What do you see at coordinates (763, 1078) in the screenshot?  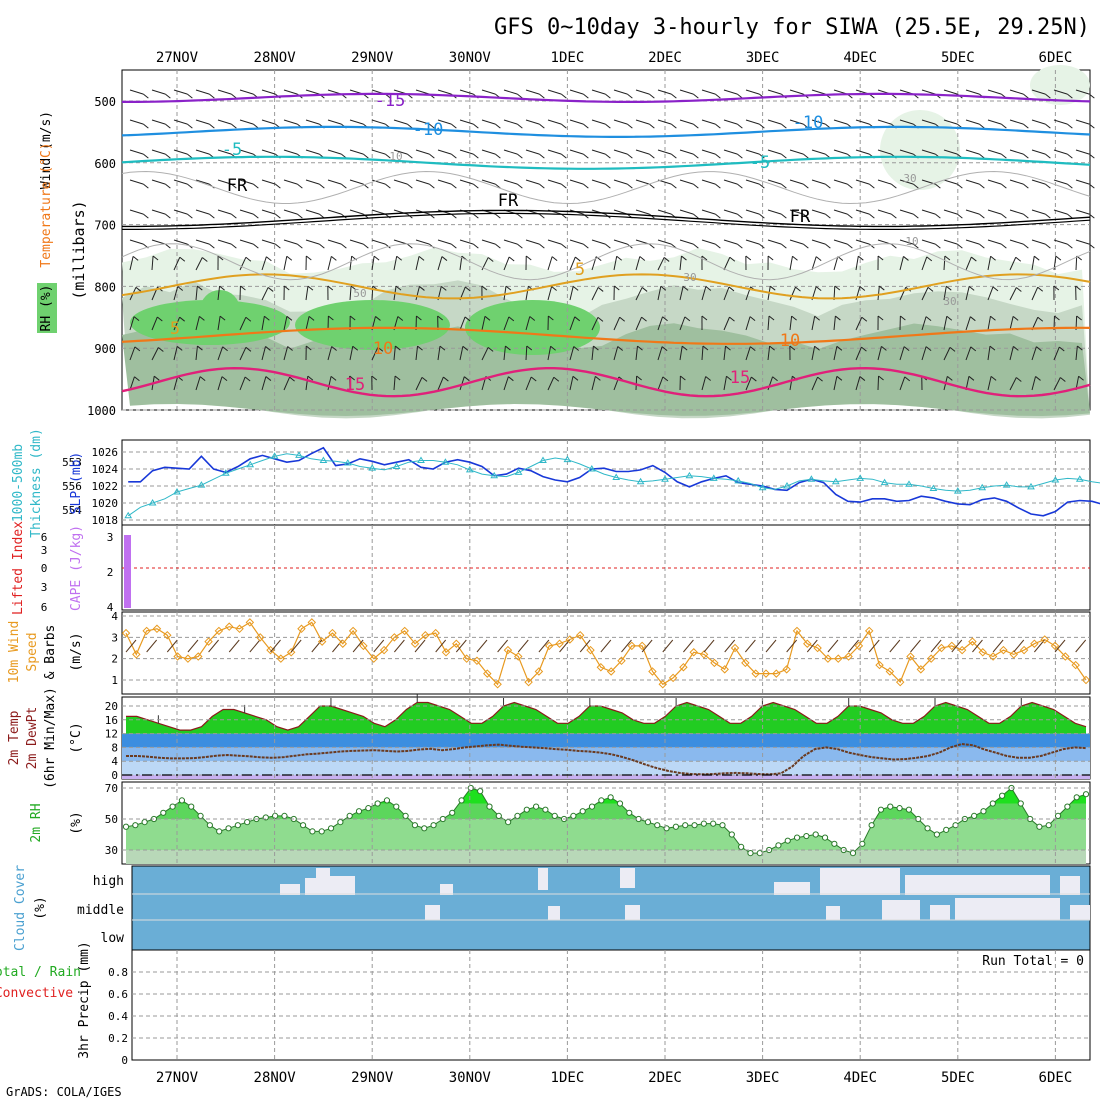 I see `bottom-date-label: 3DEC` at bounding box center [763, 1078].